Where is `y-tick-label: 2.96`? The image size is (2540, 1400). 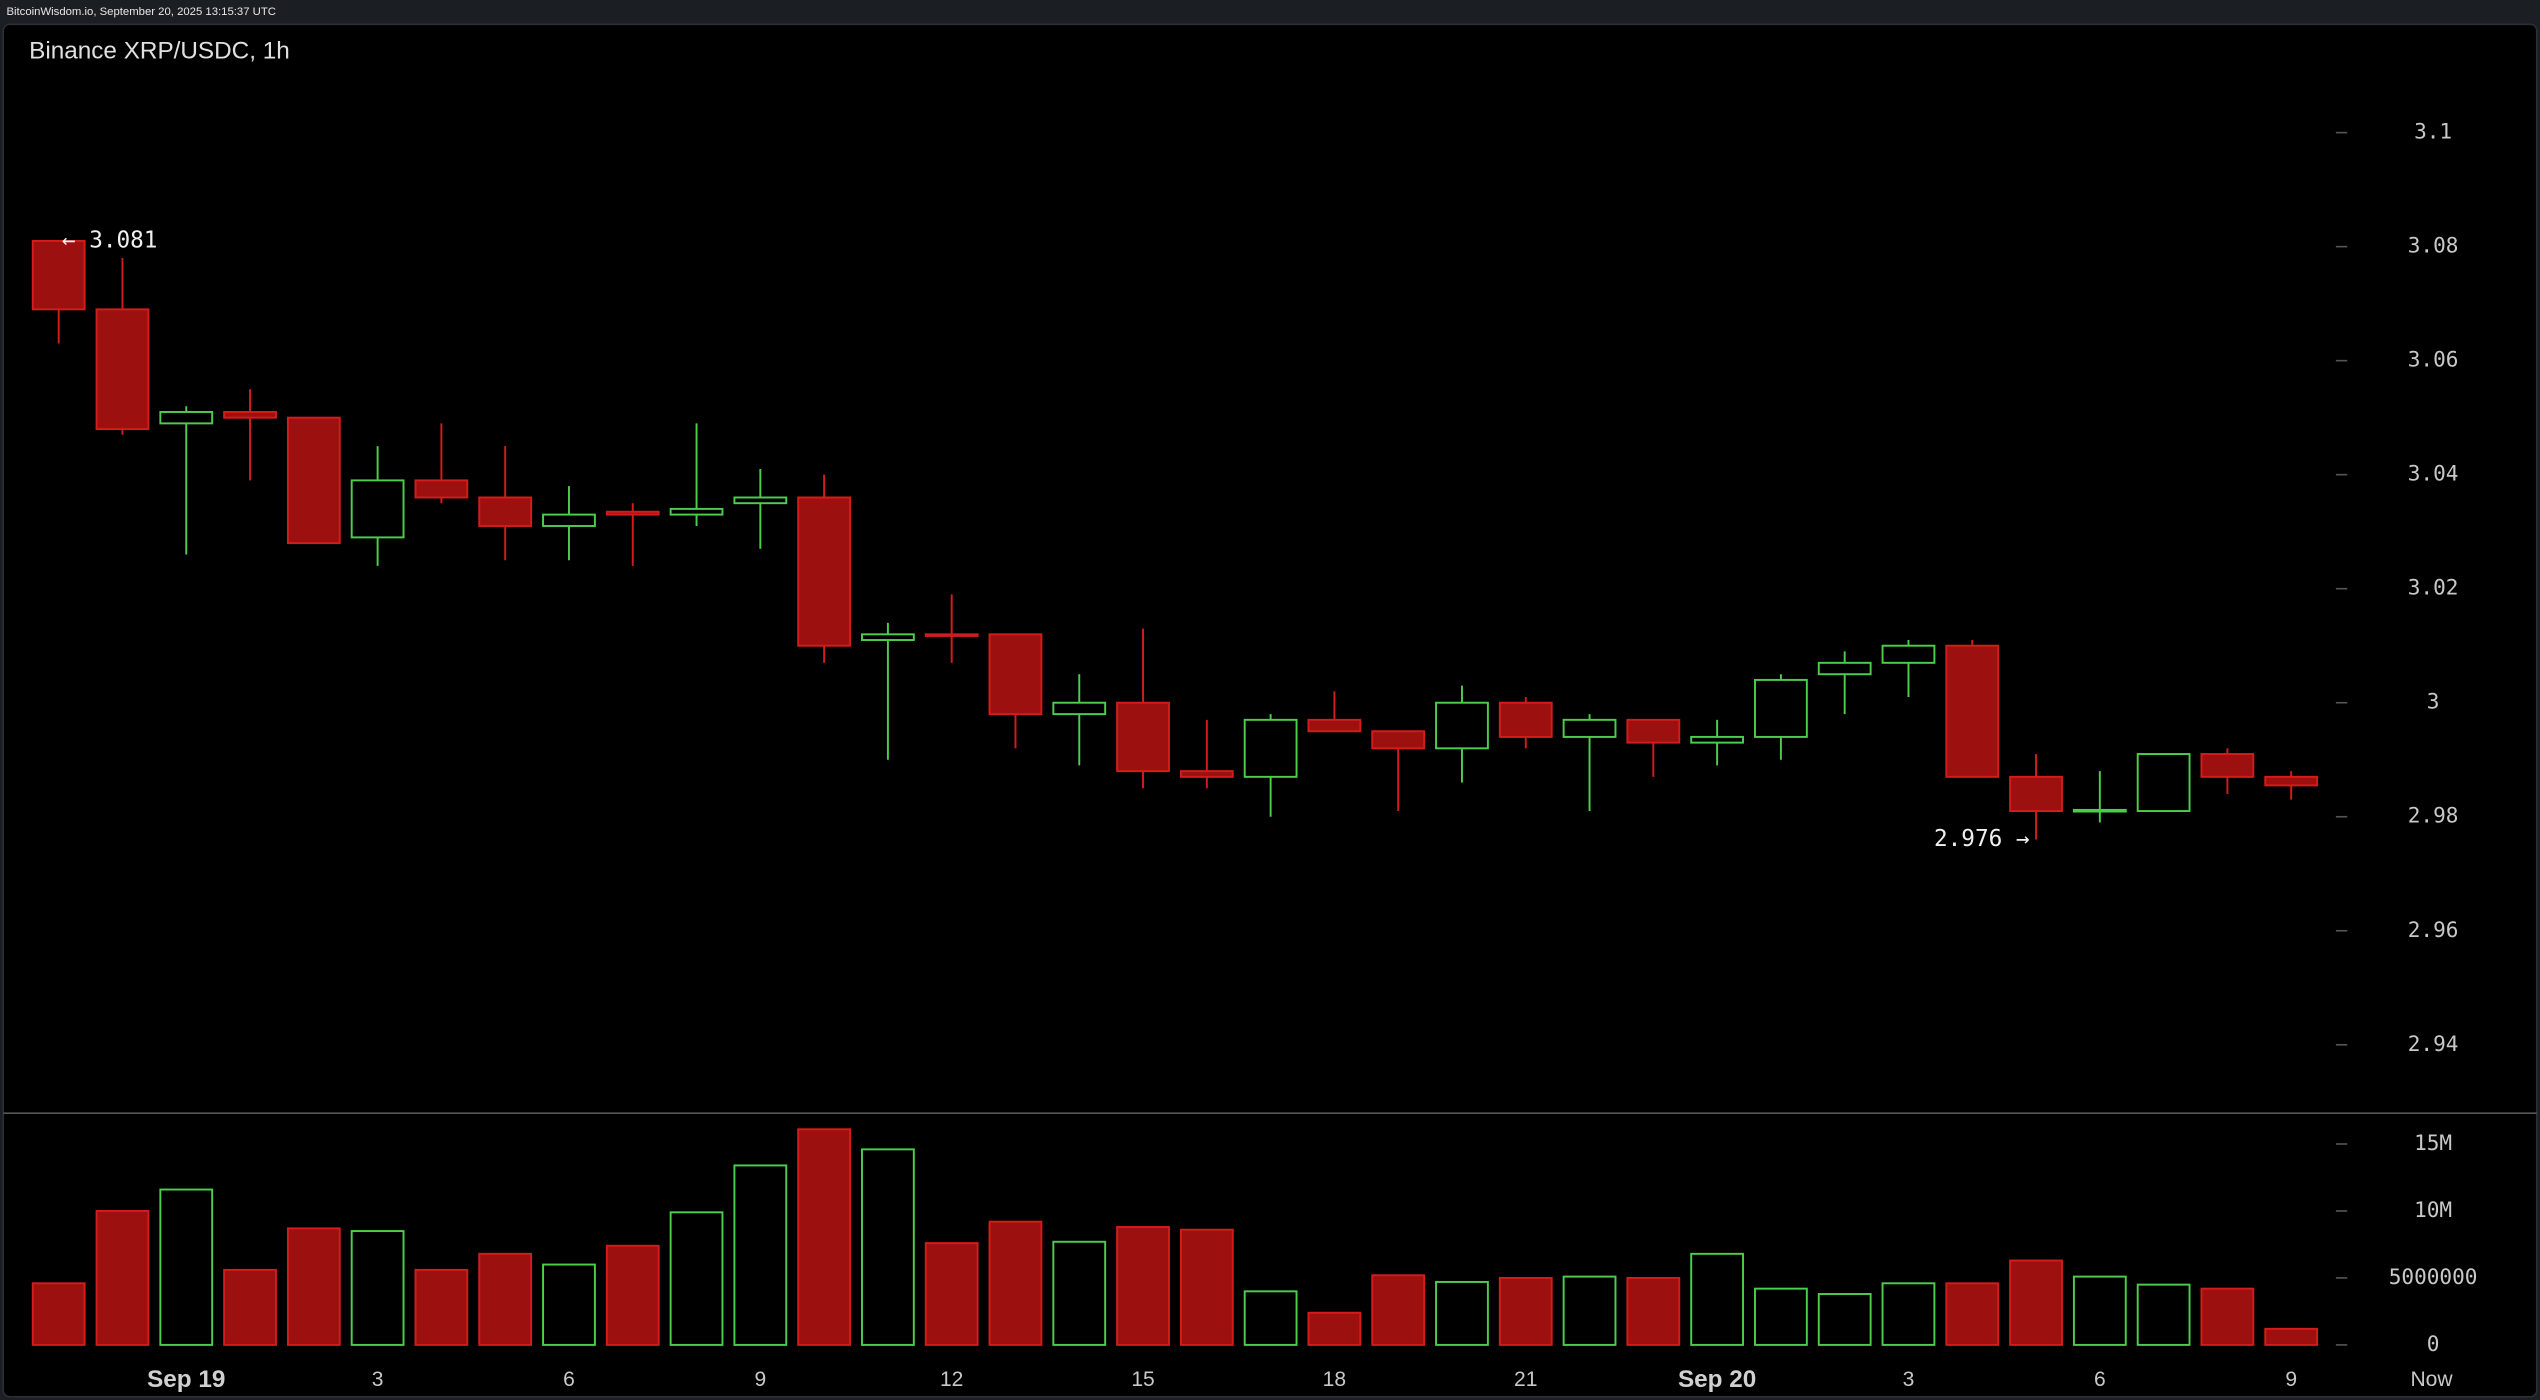 y-tick-label: 2.96 is located at coordinates (2433, 929).